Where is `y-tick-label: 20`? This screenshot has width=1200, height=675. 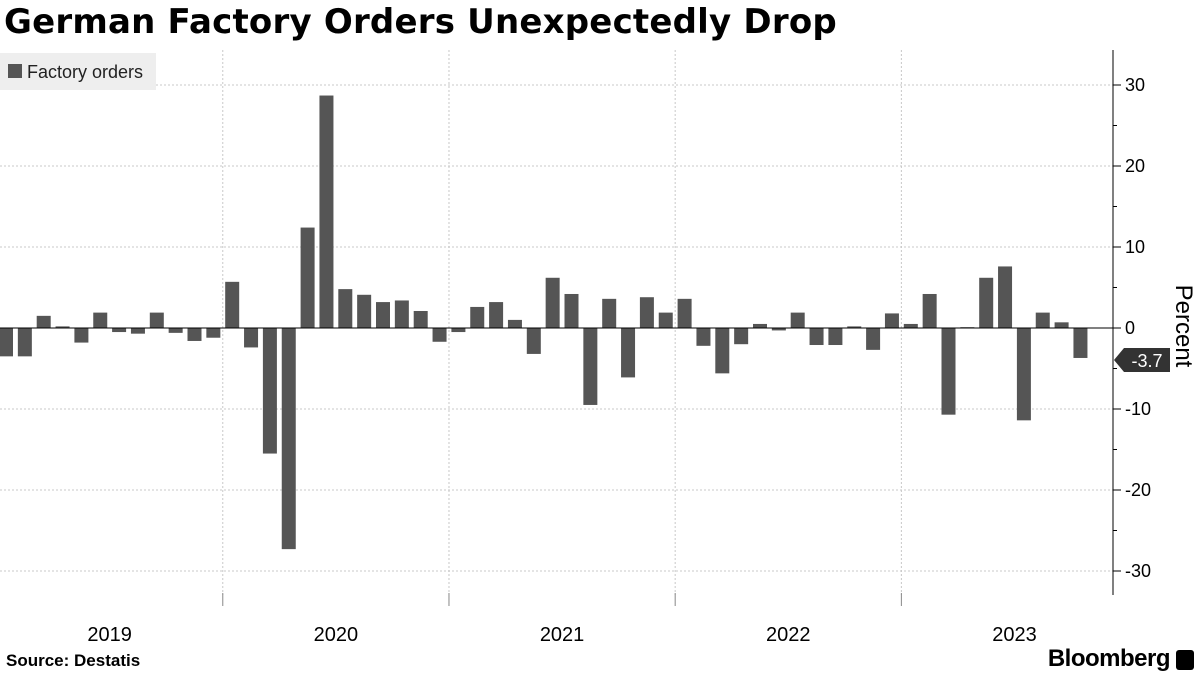 y-tick-label: 20 is located at coordinates (1135, 166).